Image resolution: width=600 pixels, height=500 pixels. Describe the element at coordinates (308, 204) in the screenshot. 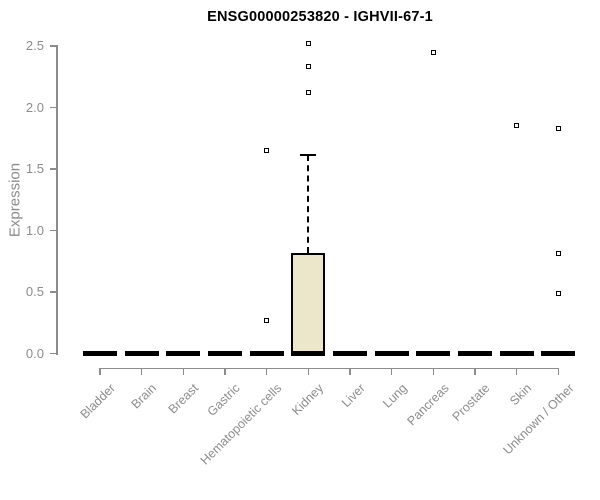

I see `upper-whisker` at that location.